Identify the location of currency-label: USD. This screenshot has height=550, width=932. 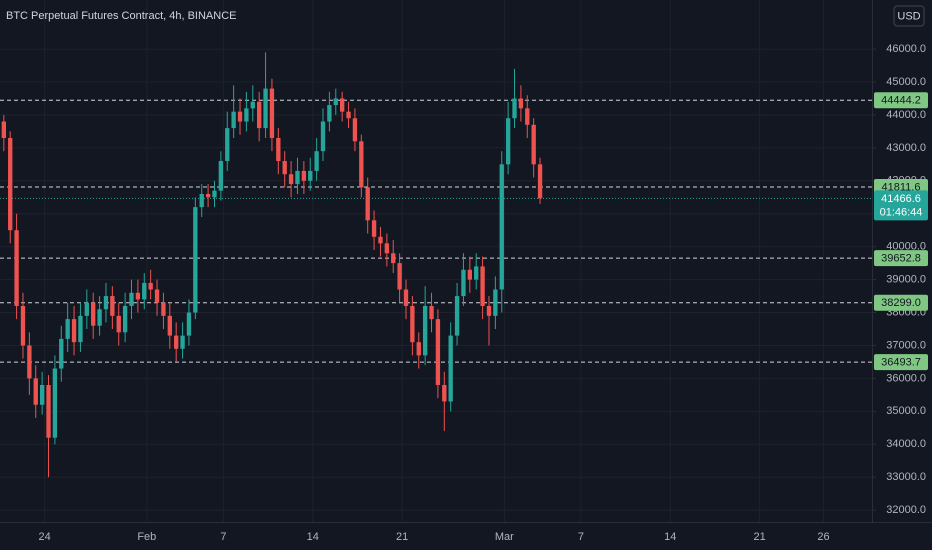
(908, 16).